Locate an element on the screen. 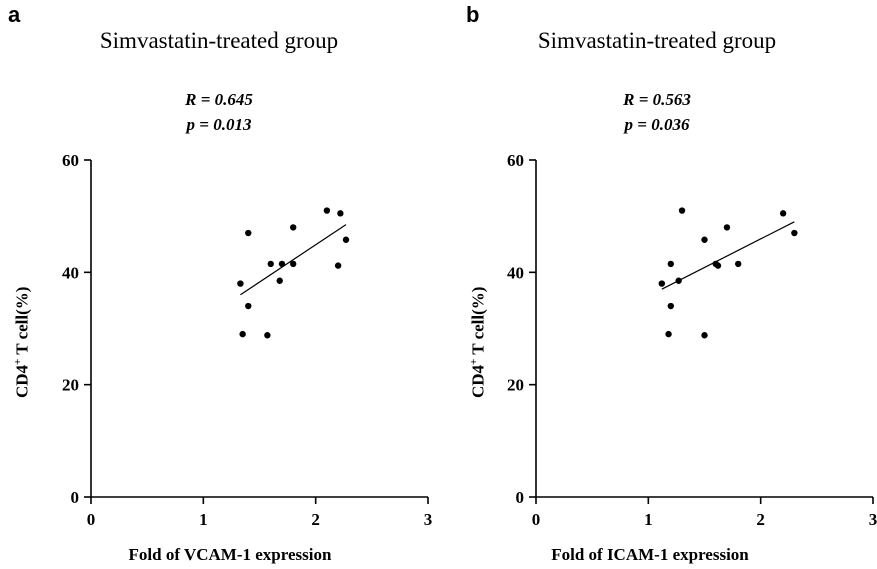 Image resolution: width=877 pixels, height=569 pixels. x-axis-label: Fold of ICAM-1 expression is located at coordinates (650, 554).